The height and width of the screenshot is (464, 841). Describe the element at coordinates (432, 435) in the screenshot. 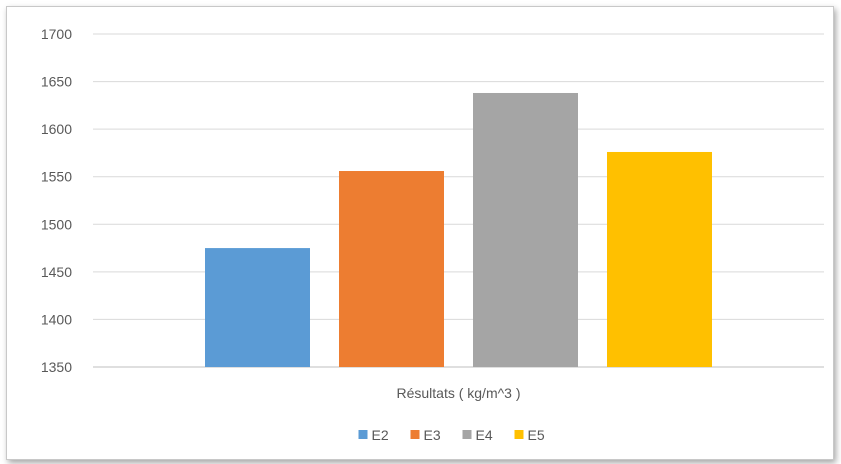

I see `legend-label-e3: E3` at that location.